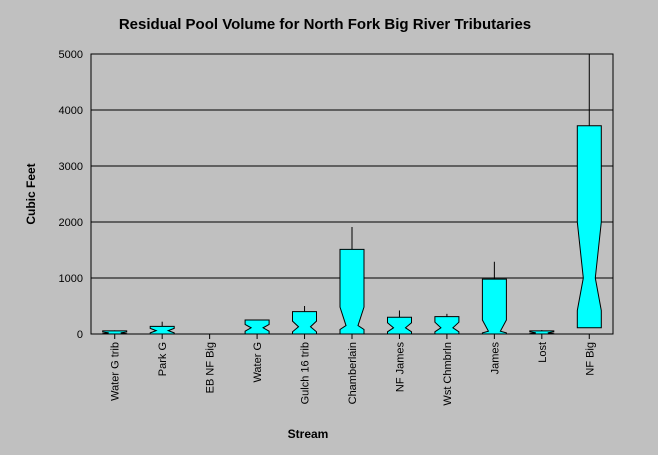 Image resolution: width=658 pixels, height=455 pixels. I want to click on y-axis-label: Cubic Feet, so click(31, 193).